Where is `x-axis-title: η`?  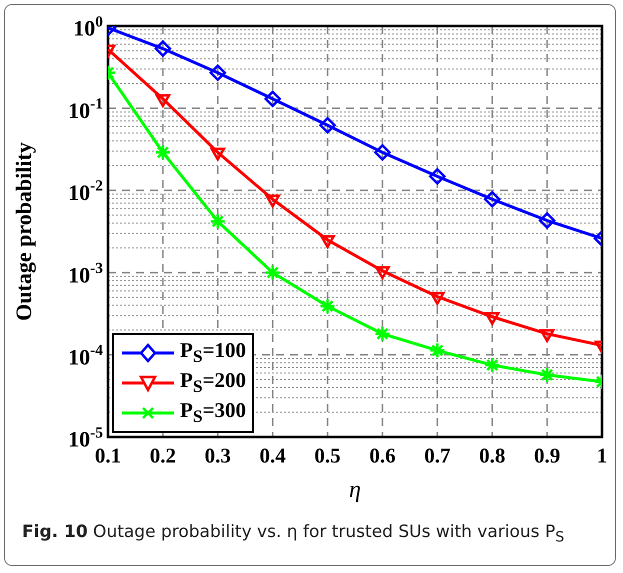
x-axis-title: η is located at coordinates (355, 489).